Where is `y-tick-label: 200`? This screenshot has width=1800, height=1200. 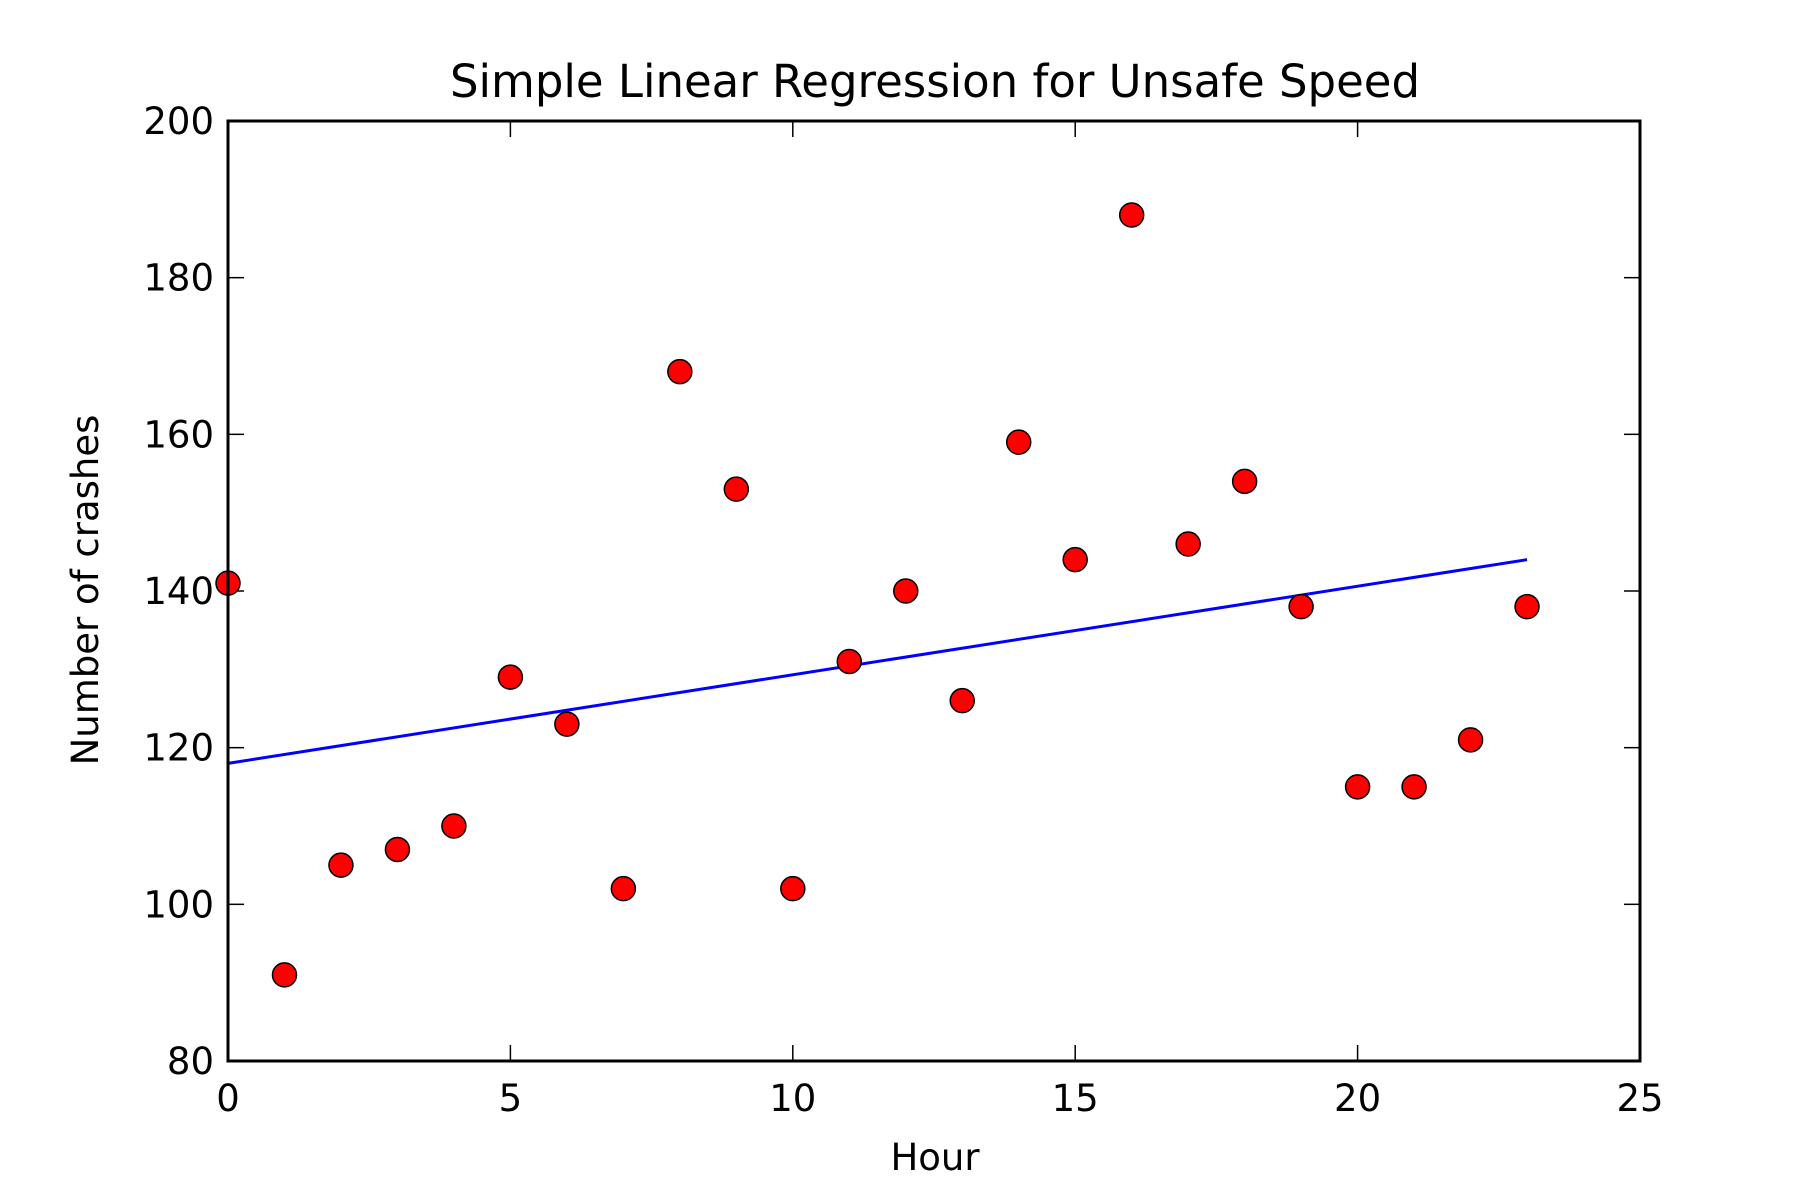 y-tick-label: 200 is located at coordinates (178, 121).